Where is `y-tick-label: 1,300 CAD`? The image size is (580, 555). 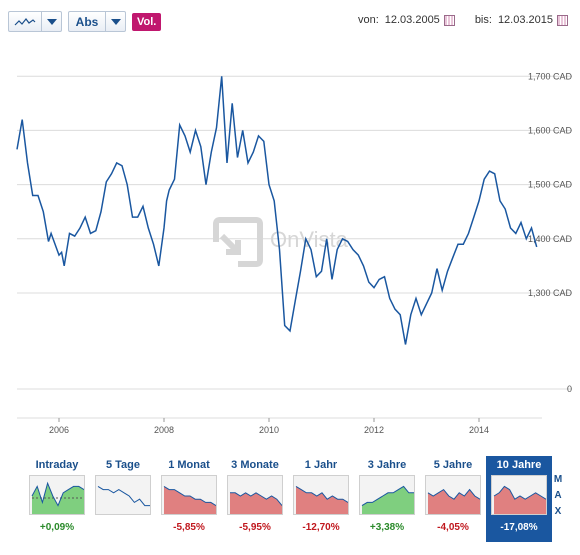 y-tick-label: 1,300 CAD is located at coordinates (550, 293).